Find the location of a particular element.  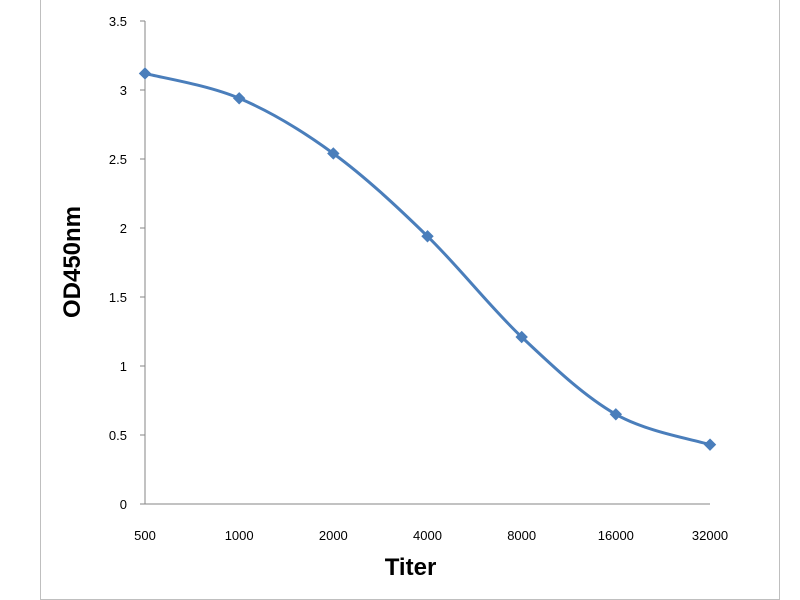

x-tick-label: 1000 is located at coordinates (239, 535).